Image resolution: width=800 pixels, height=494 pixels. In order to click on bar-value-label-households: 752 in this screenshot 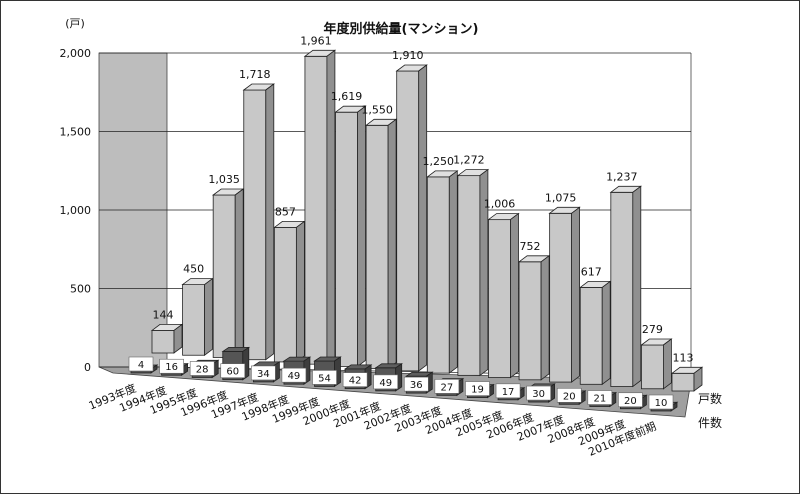, I will do `click(530, 246)`.